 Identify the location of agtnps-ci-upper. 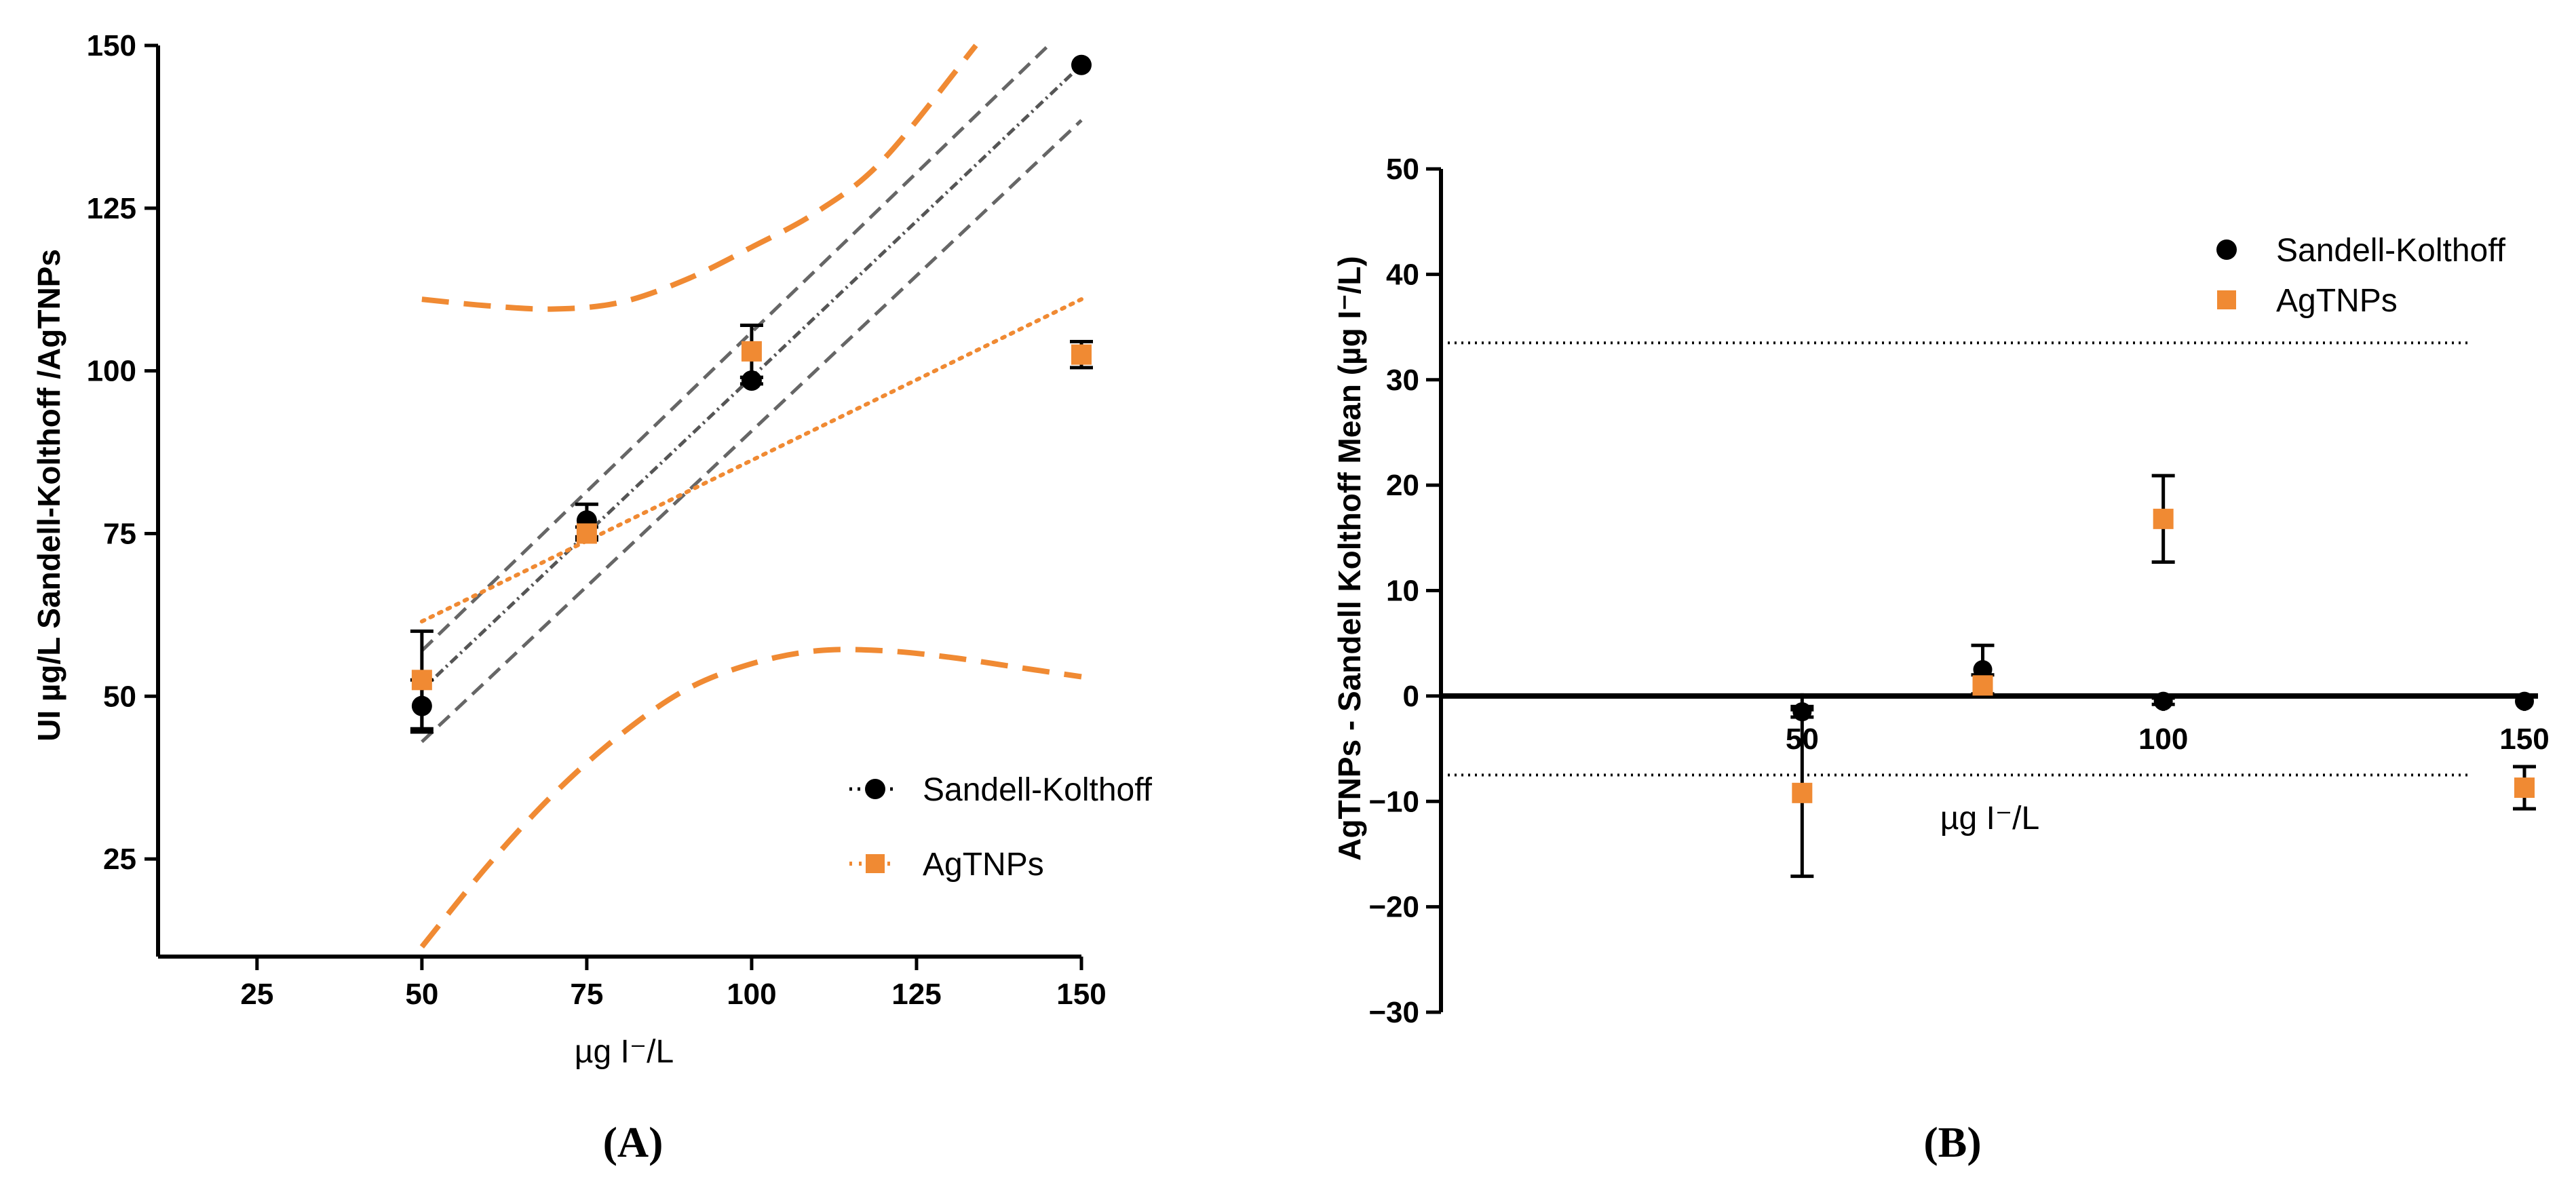
(699, 177).